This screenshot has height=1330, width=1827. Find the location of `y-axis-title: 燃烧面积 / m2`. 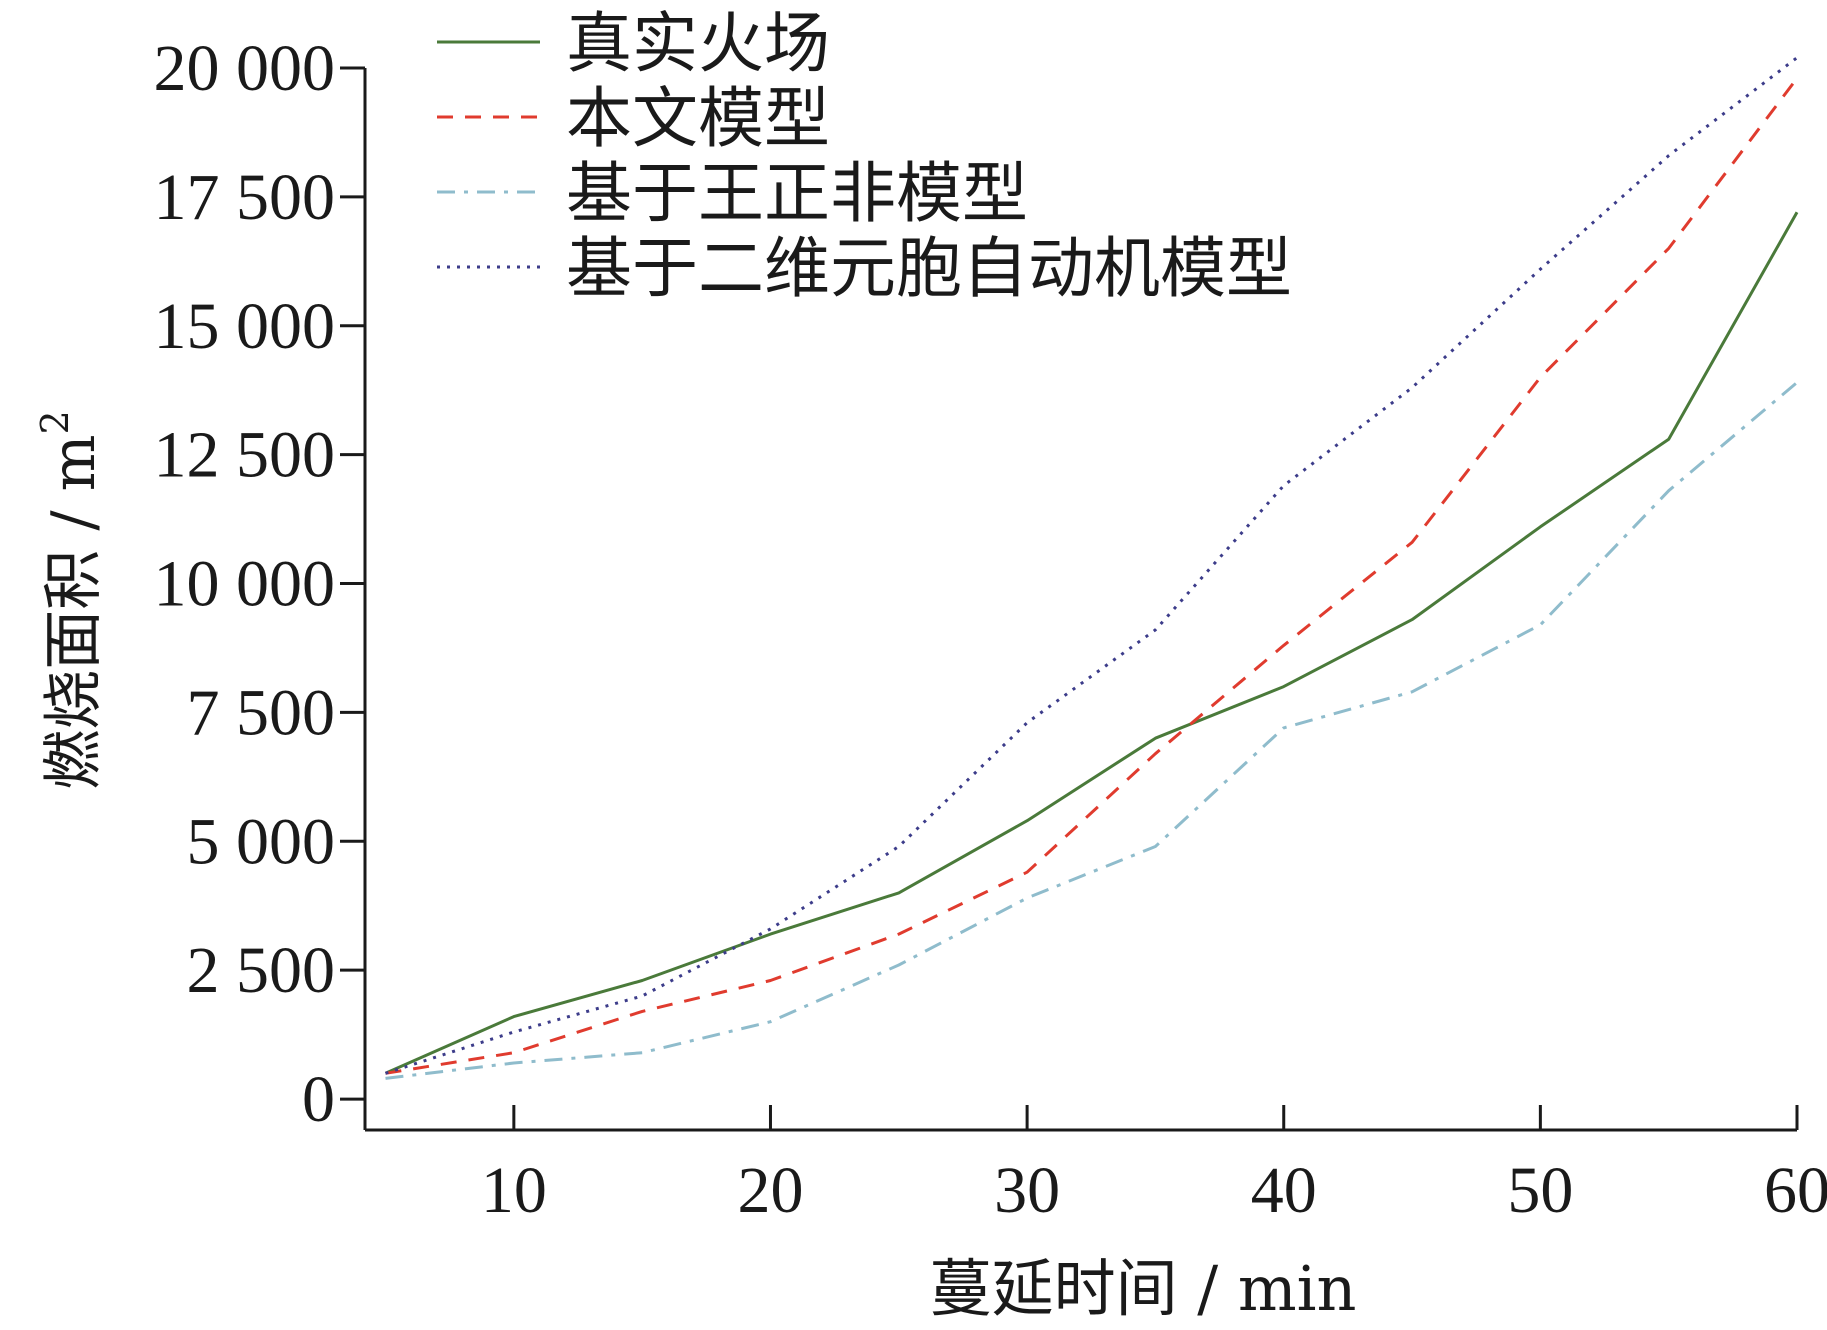

y-axis-title: 燃烧面积 / m2 is located at coordinates (71, 599).